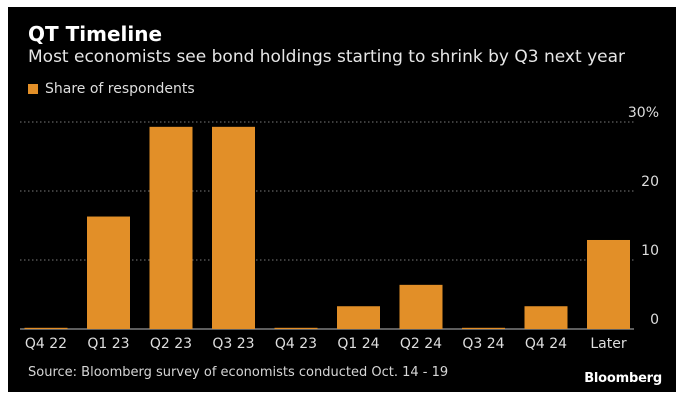  What do you see at coordinates (643, 113) in the screenshot?
I see `y-tick-label: 30%` at bounding box center [643, 113].